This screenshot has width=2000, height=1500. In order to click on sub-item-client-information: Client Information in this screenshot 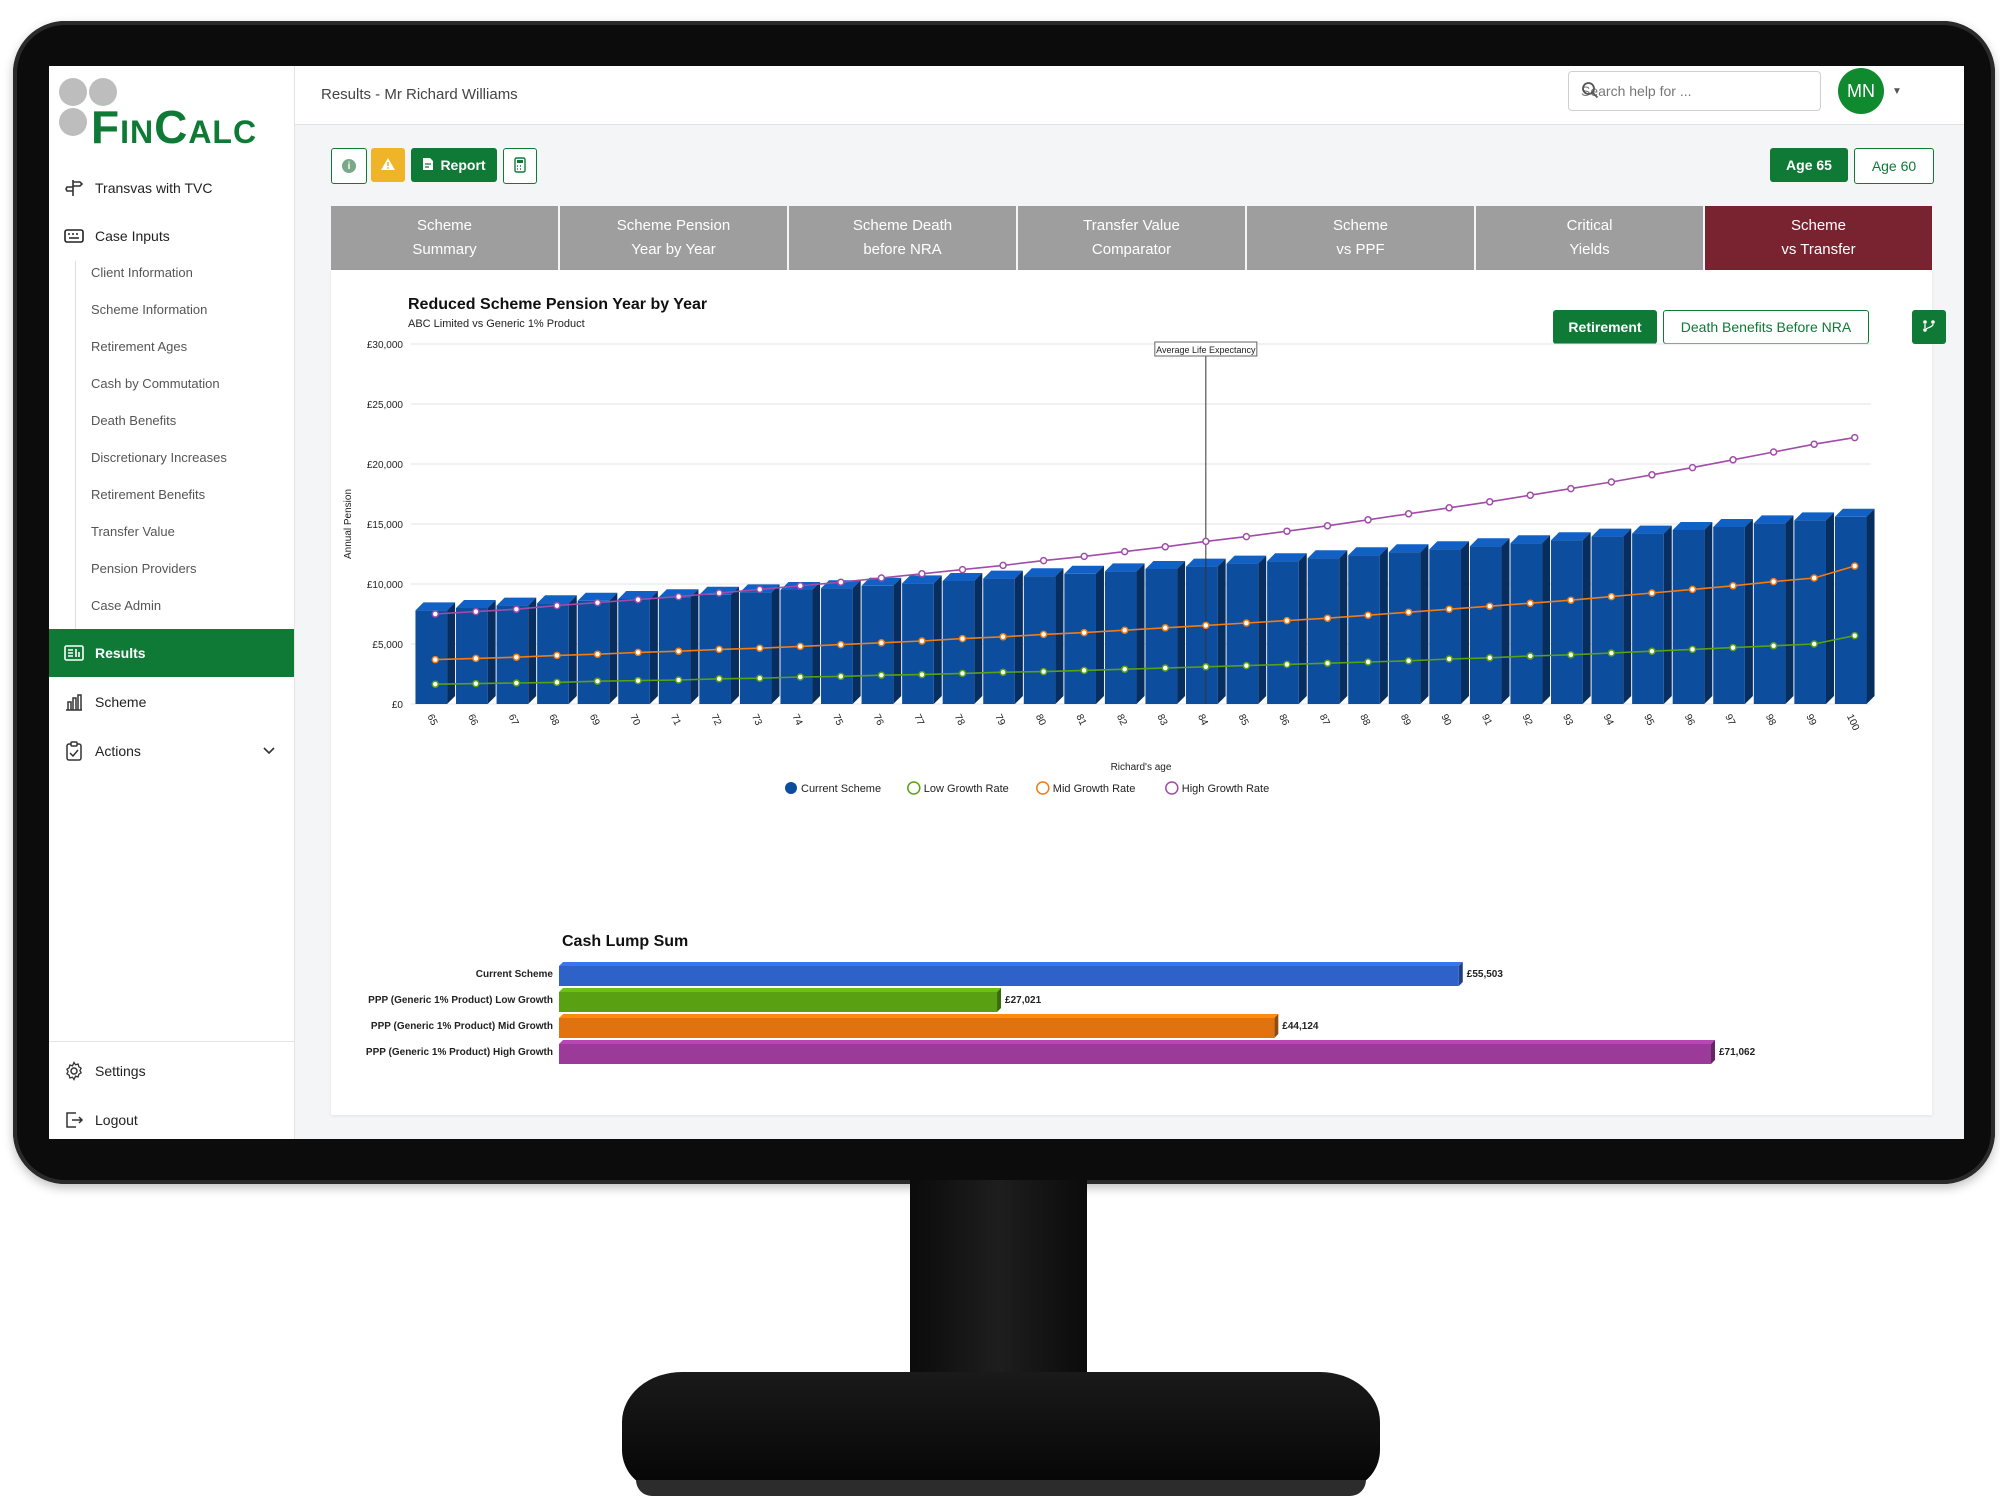, I will do `click(142, 272)`.